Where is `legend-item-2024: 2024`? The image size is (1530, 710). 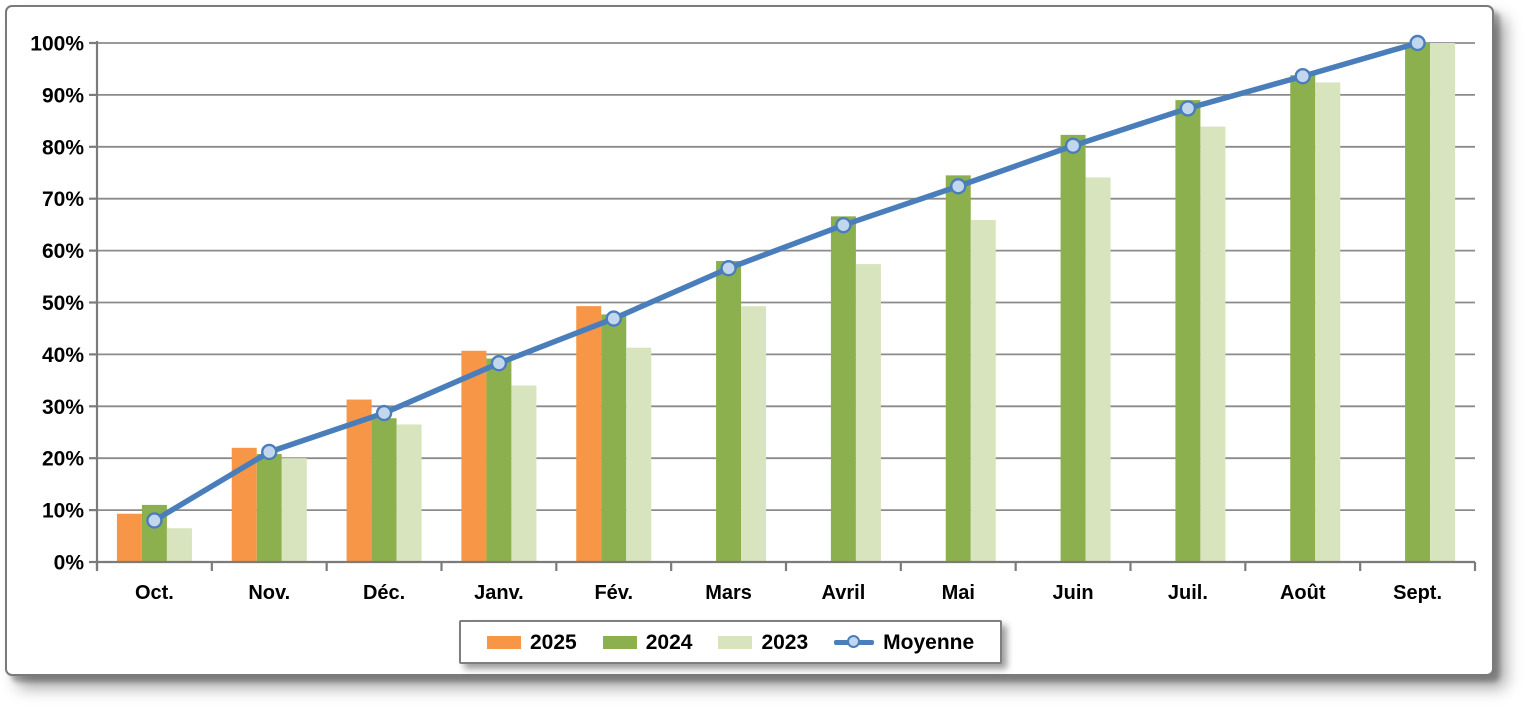 legend-item-2024: 2024 is located at coordinates (647, 642).